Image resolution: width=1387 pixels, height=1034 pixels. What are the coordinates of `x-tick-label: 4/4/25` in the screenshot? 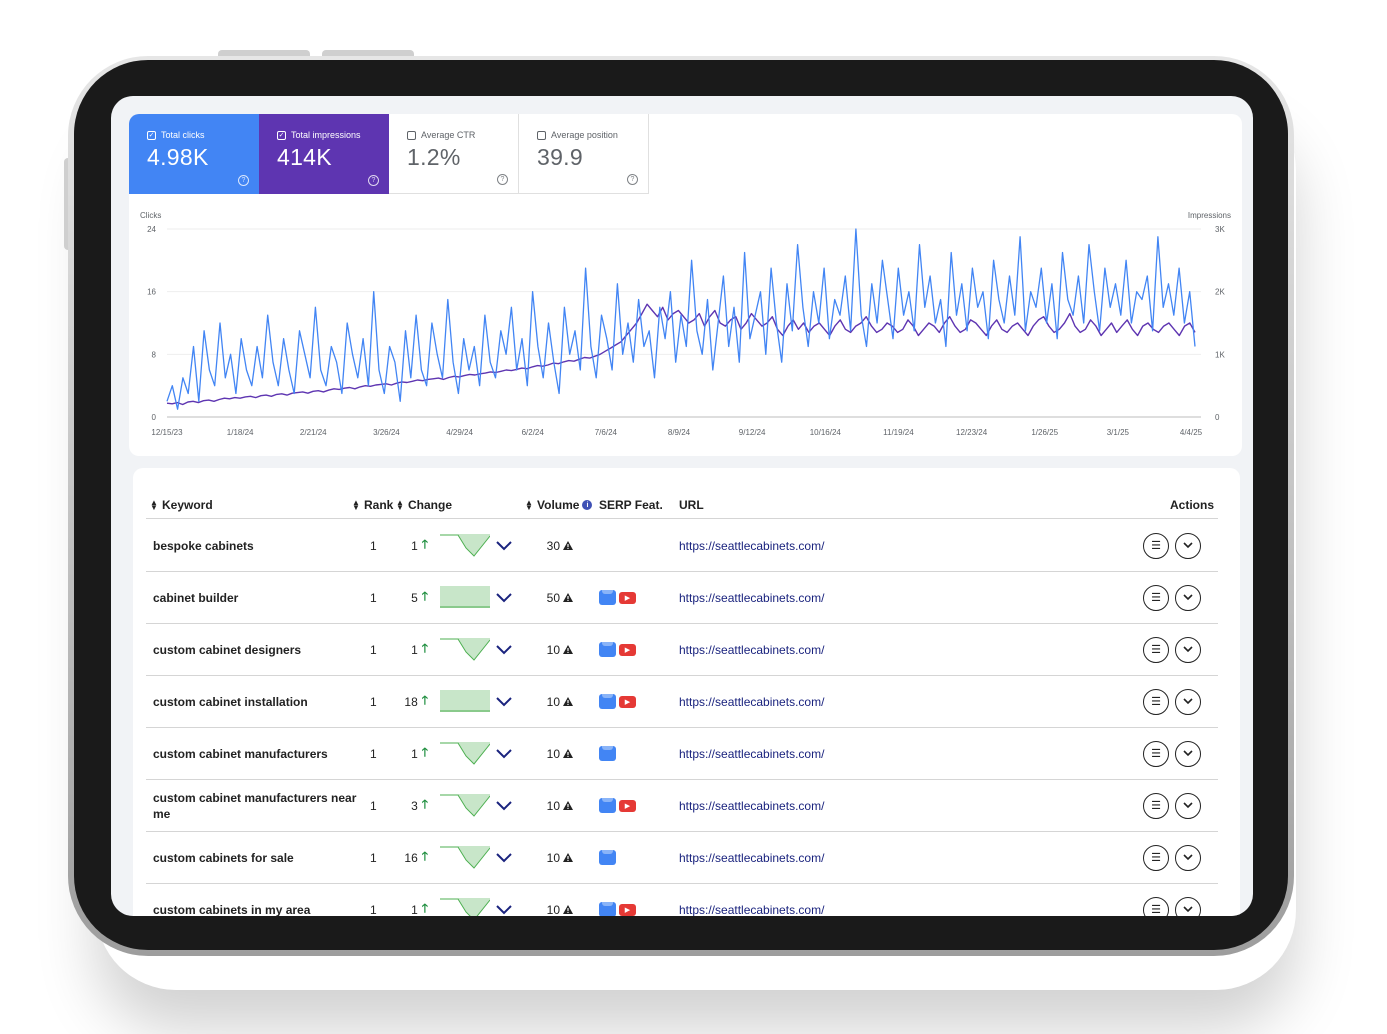 It's located at (1191, 432).